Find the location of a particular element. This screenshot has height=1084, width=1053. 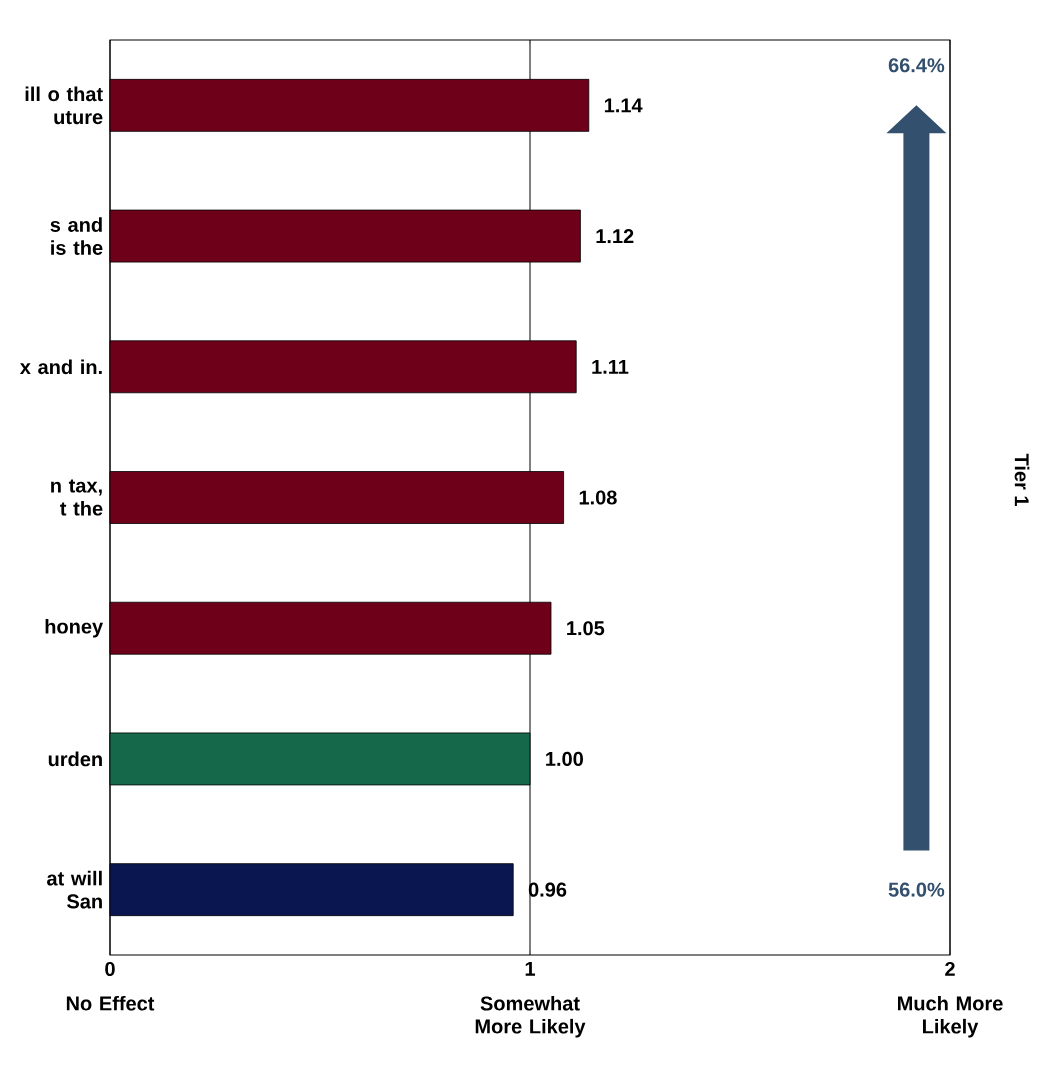

data-label: 1.08 is located at coordinates (598, 497).